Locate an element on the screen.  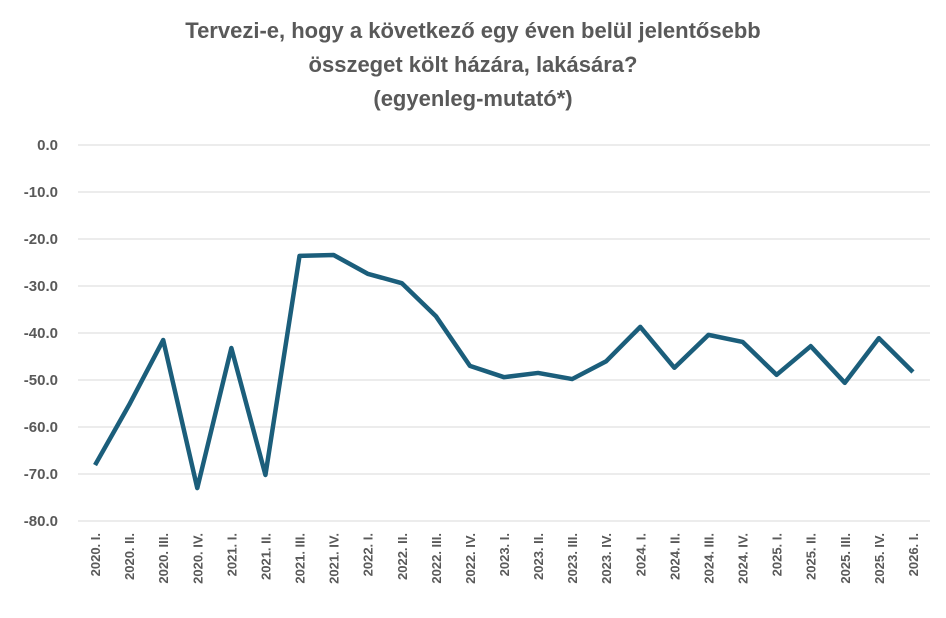
chart-title: összeget költ házára, lakására? is located at coordinates (473, 64).